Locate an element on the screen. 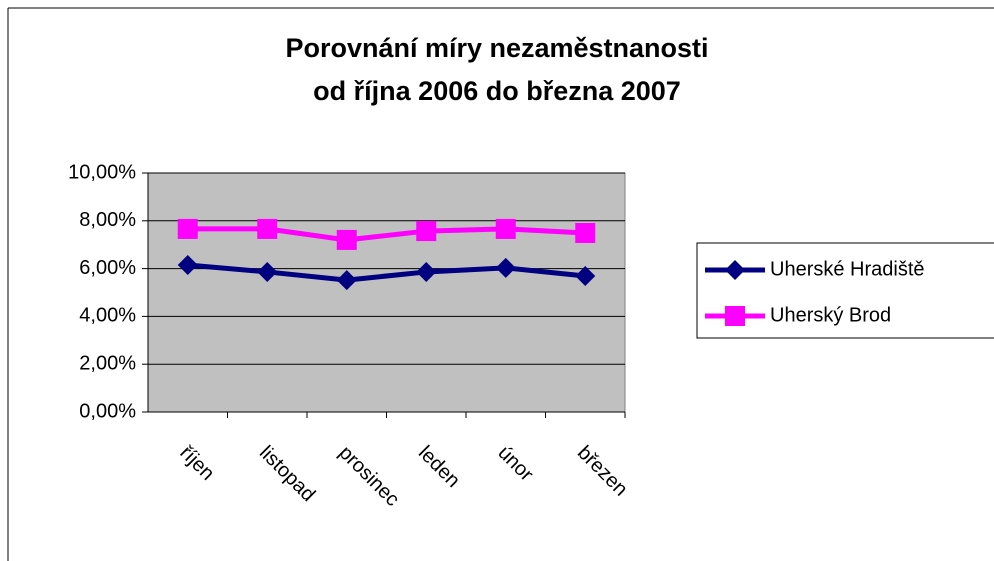  x-tick-label: únor is located at coordinates (515, 464).